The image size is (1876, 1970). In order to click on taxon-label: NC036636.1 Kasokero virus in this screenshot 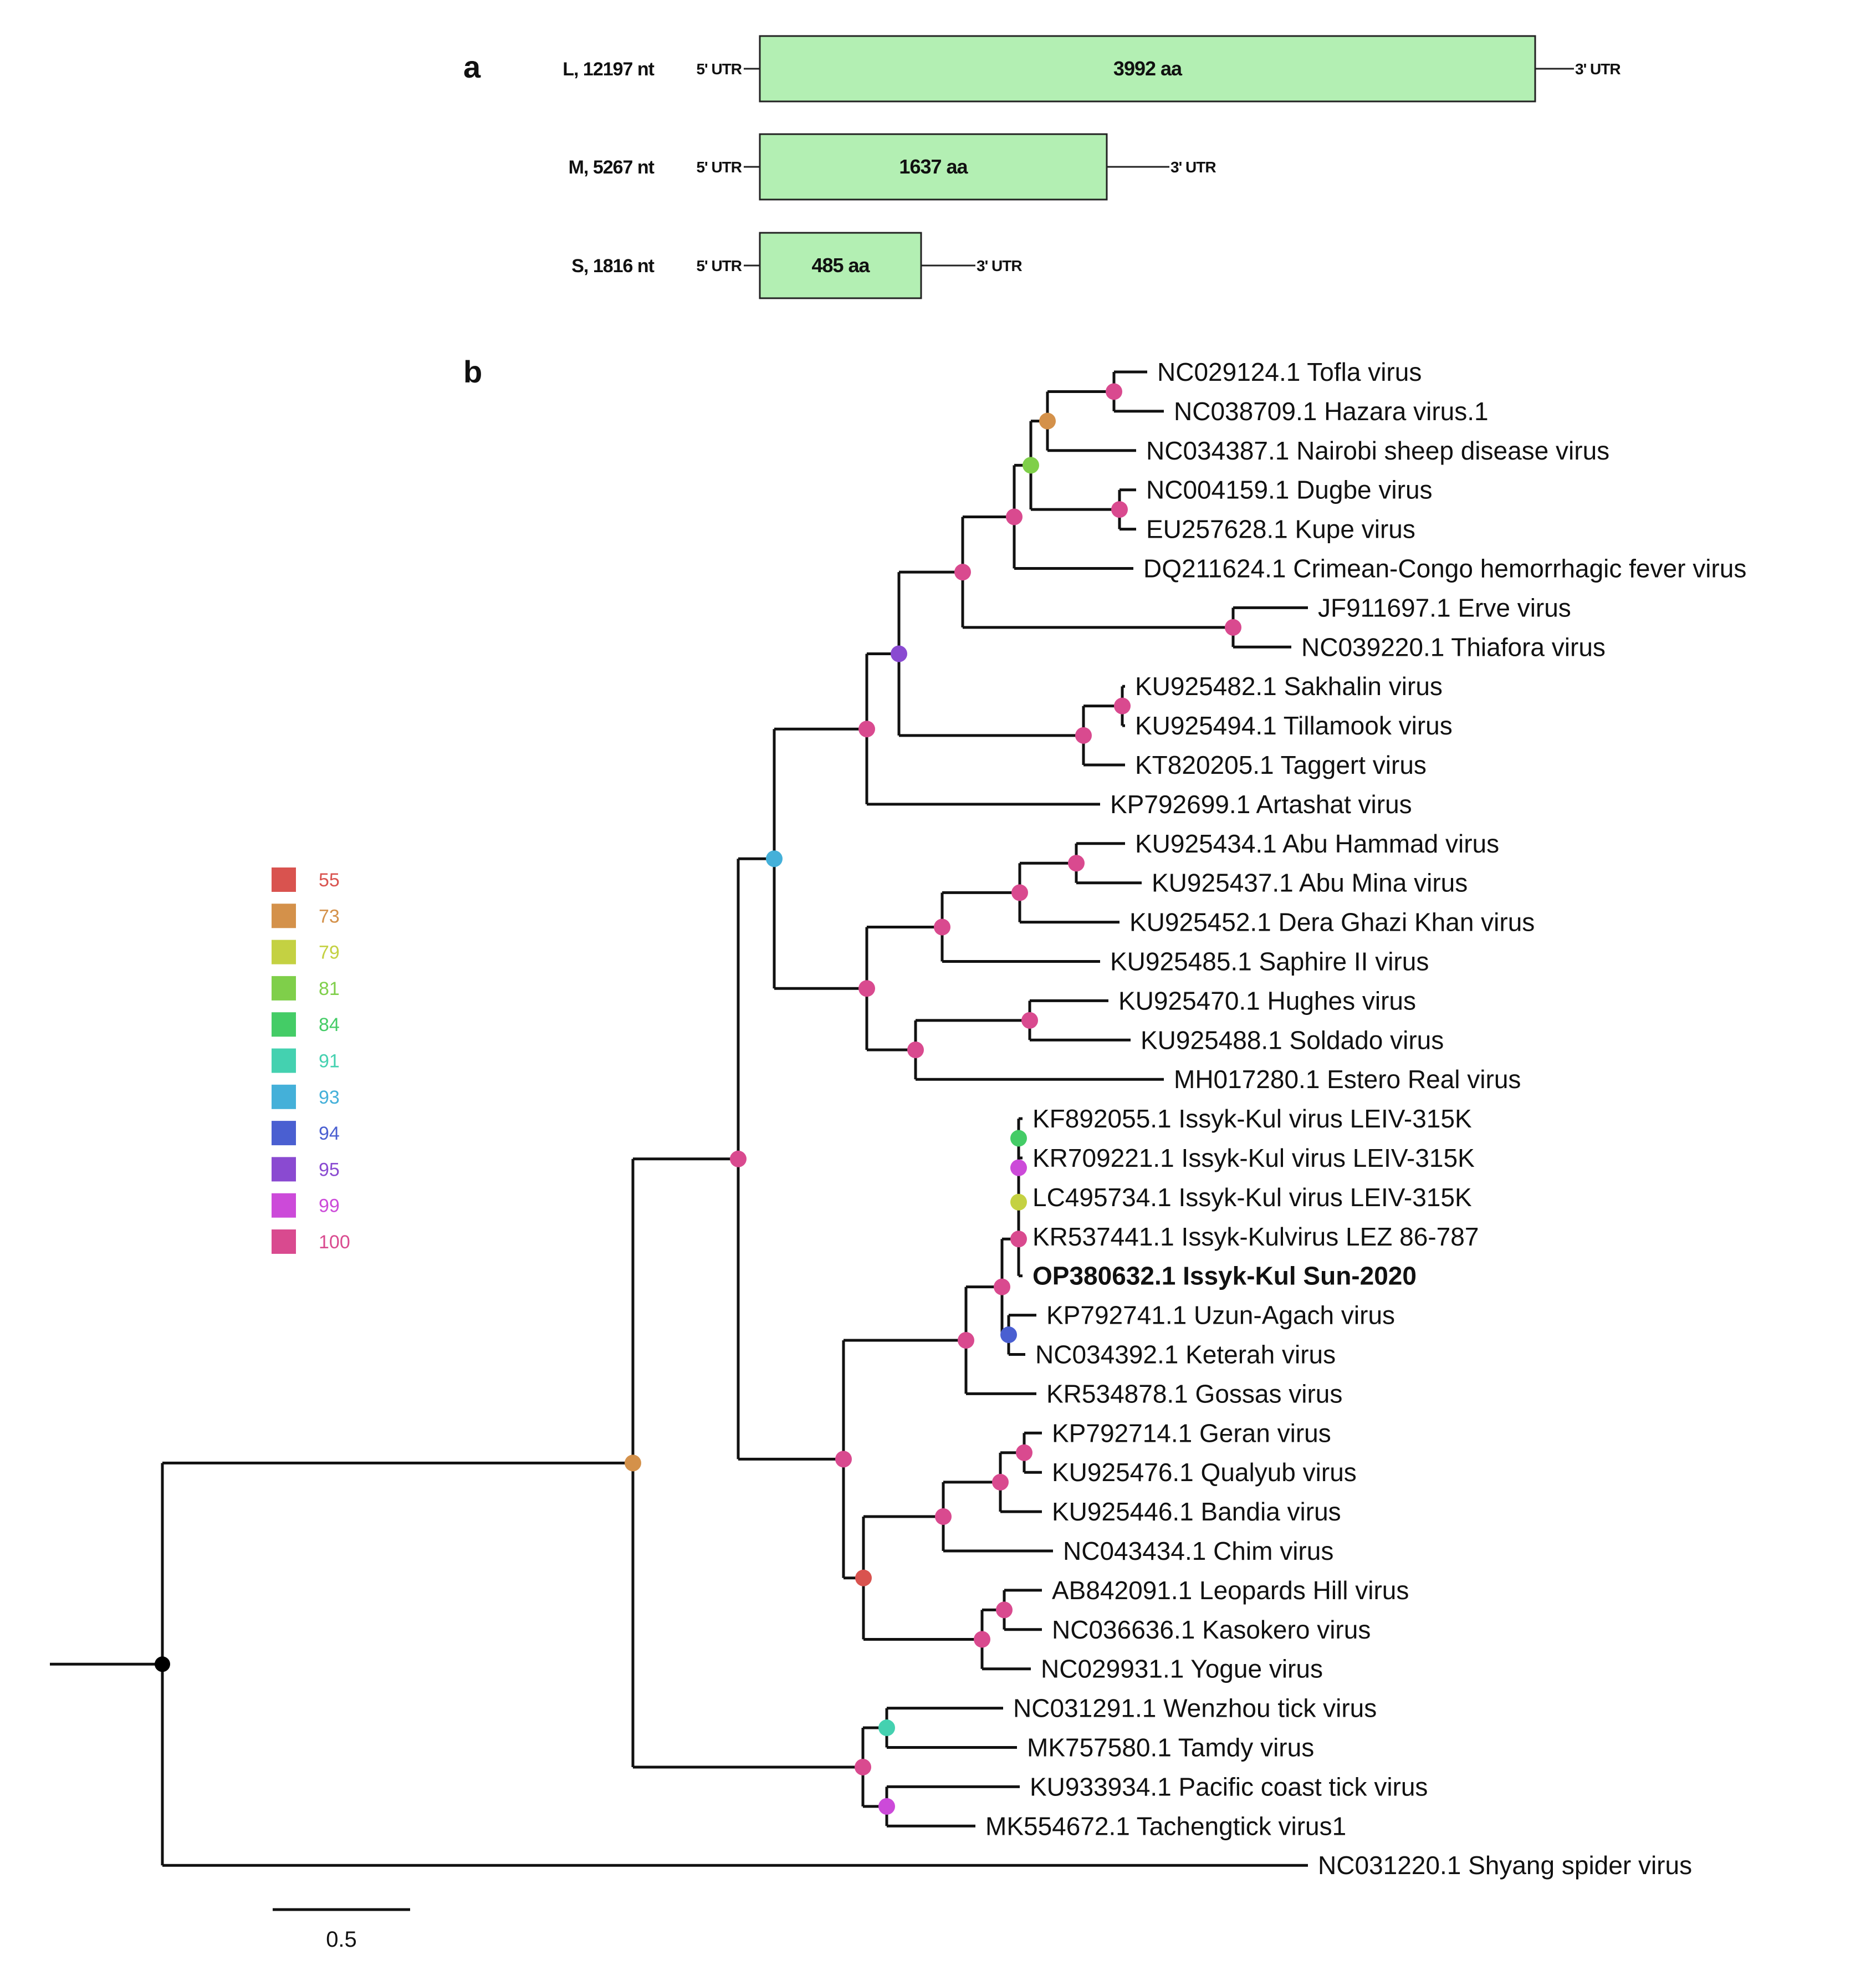, I will do `click(1211, 1630)`.